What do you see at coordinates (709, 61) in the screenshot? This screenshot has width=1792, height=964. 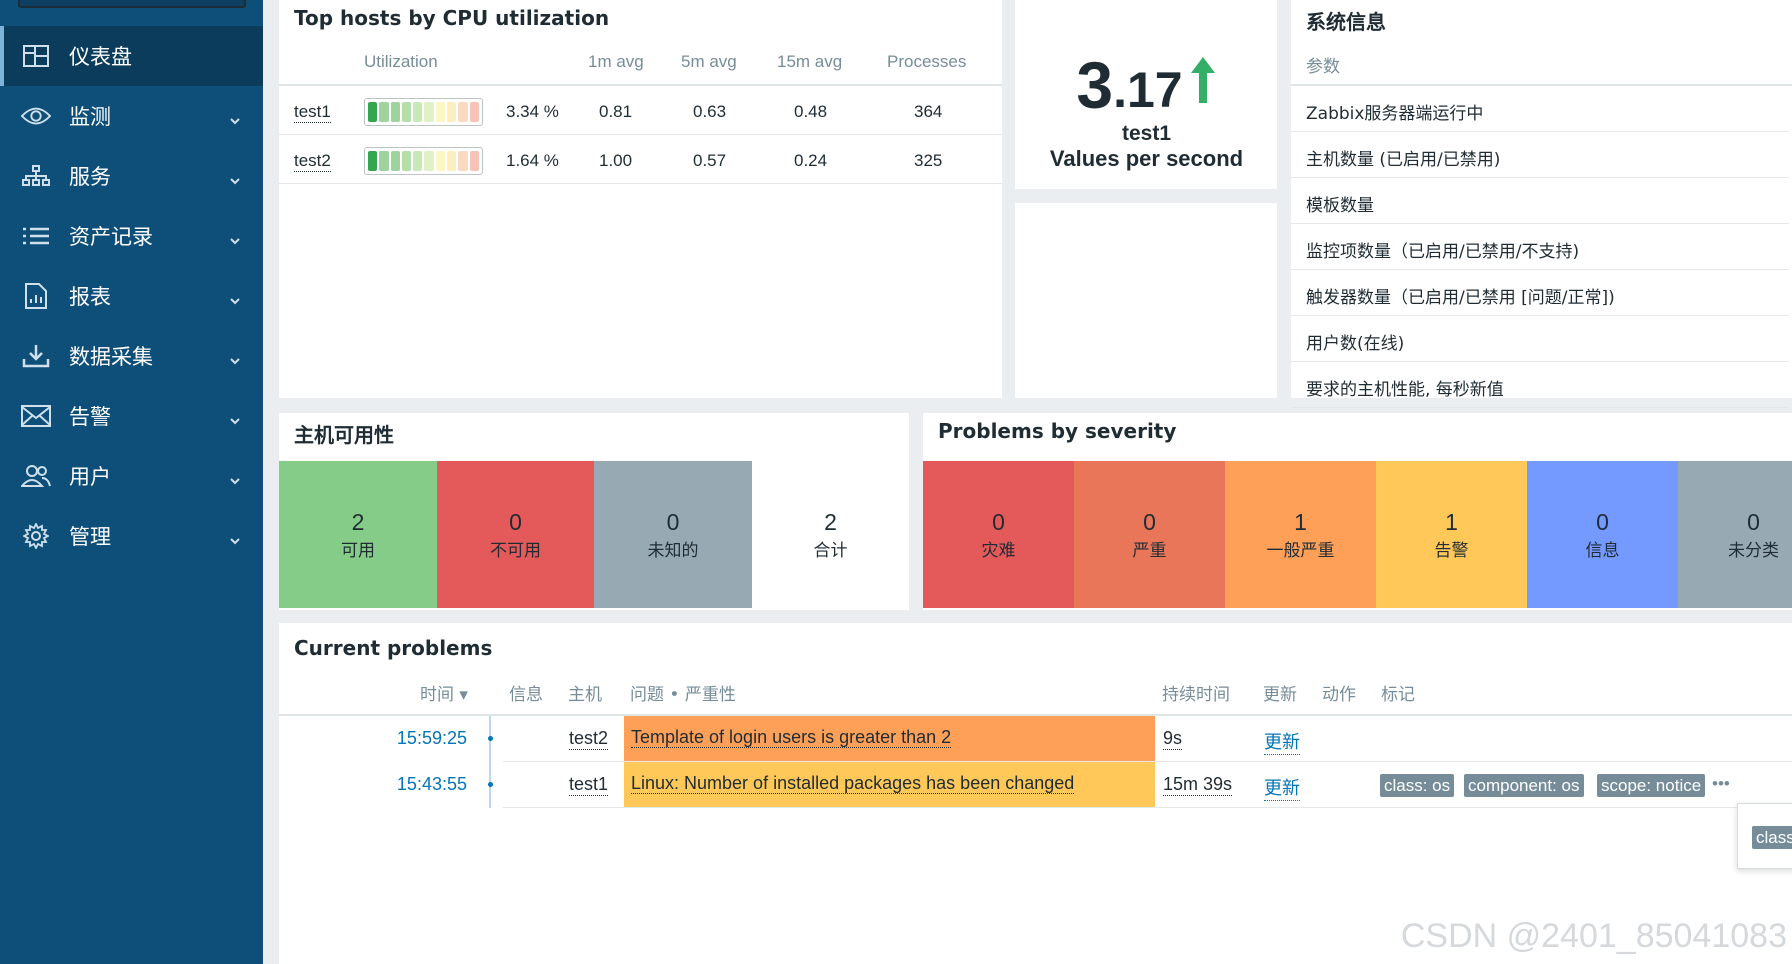 I see `column-header: 5m avg` at bounding box center [709, 61].